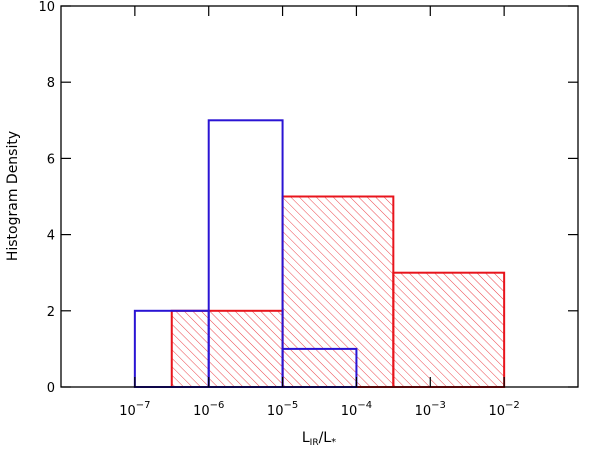 Image resolution: width=600 pixels, height=450 pixels. I want to click on x-axis-label-sub-star: *, so click(333, 442).